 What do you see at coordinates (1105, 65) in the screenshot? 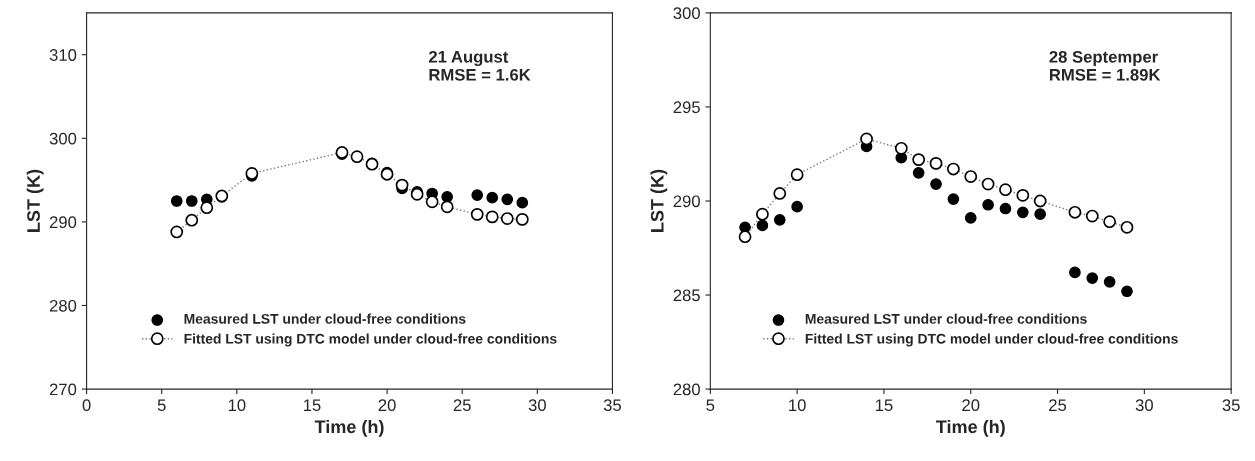
I see `annotation: 28 Septemper RMSE = 1.89K` at bounding box center [1105, 65].